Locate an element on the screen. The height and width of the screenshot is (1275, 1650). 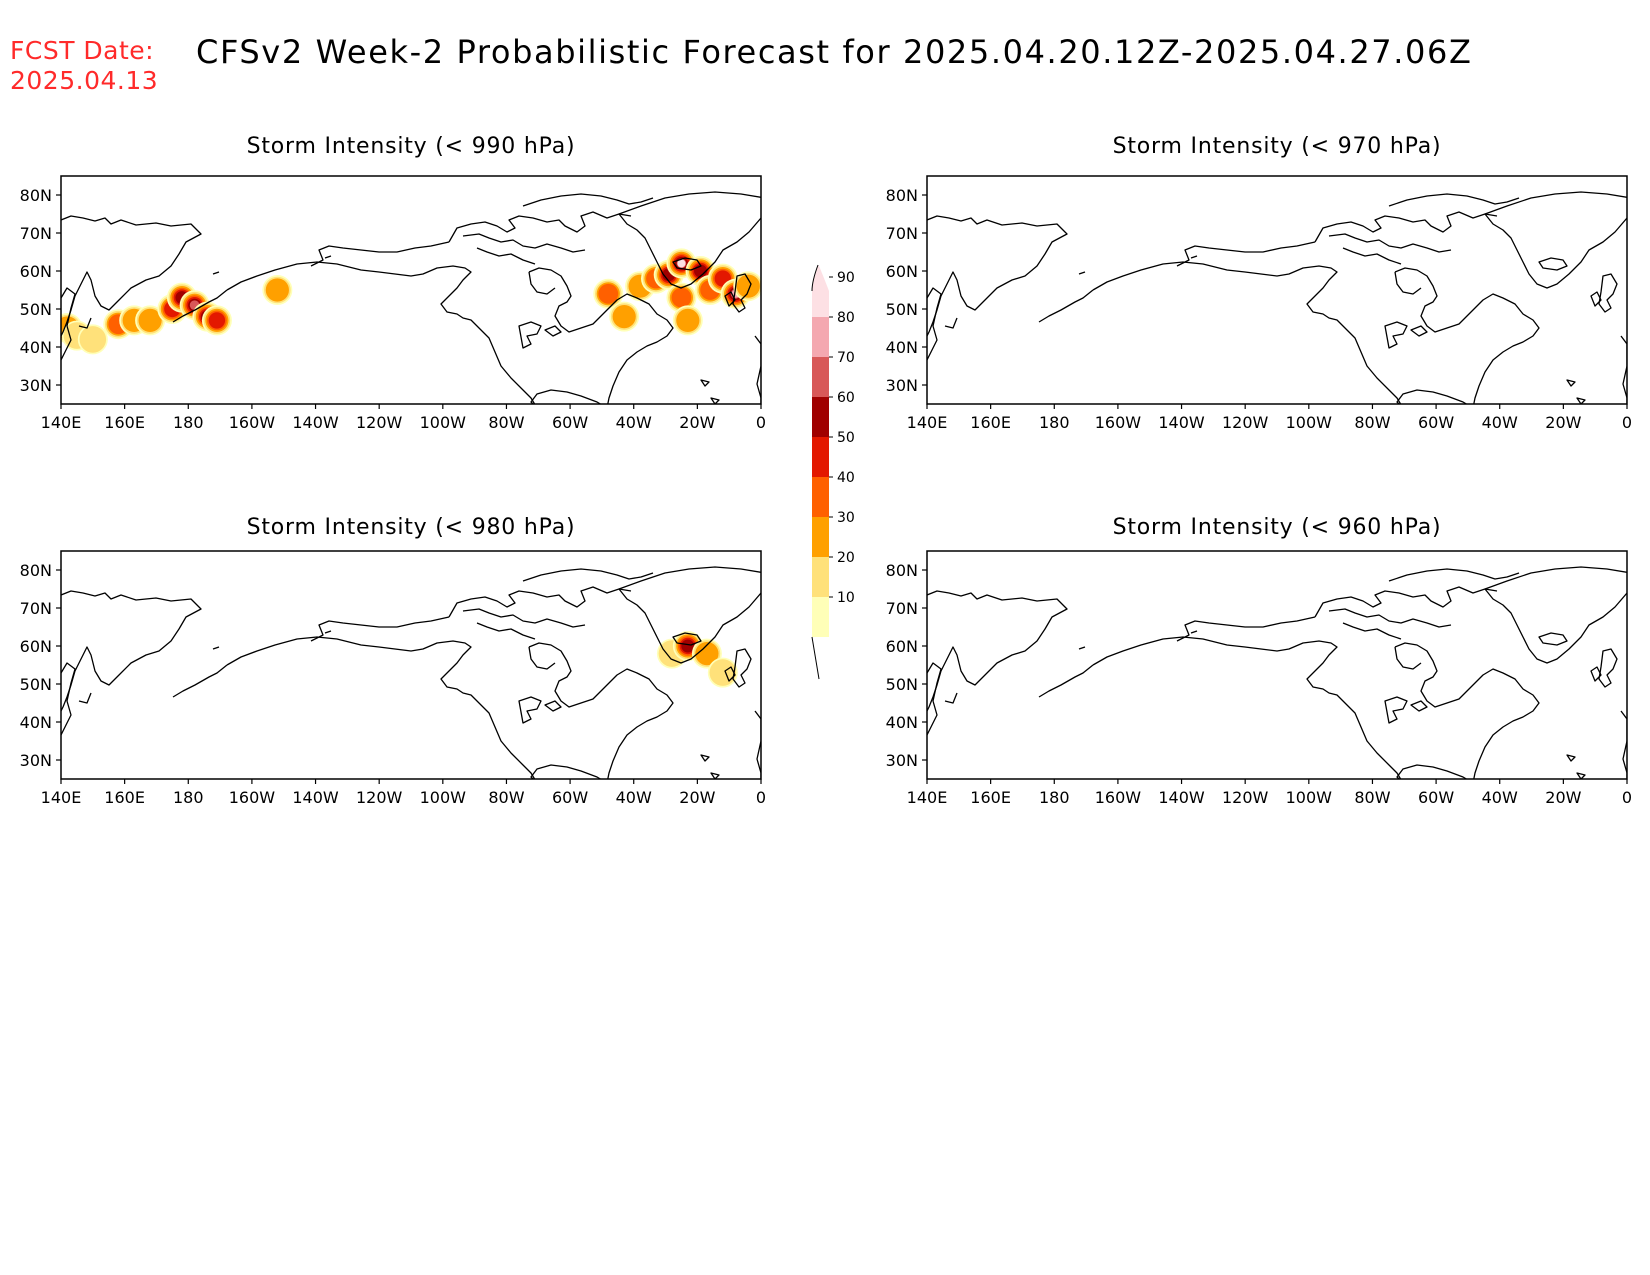
fcst-date-label: FCST Date: 2025.04.13 is located at coordinates (84, 66).